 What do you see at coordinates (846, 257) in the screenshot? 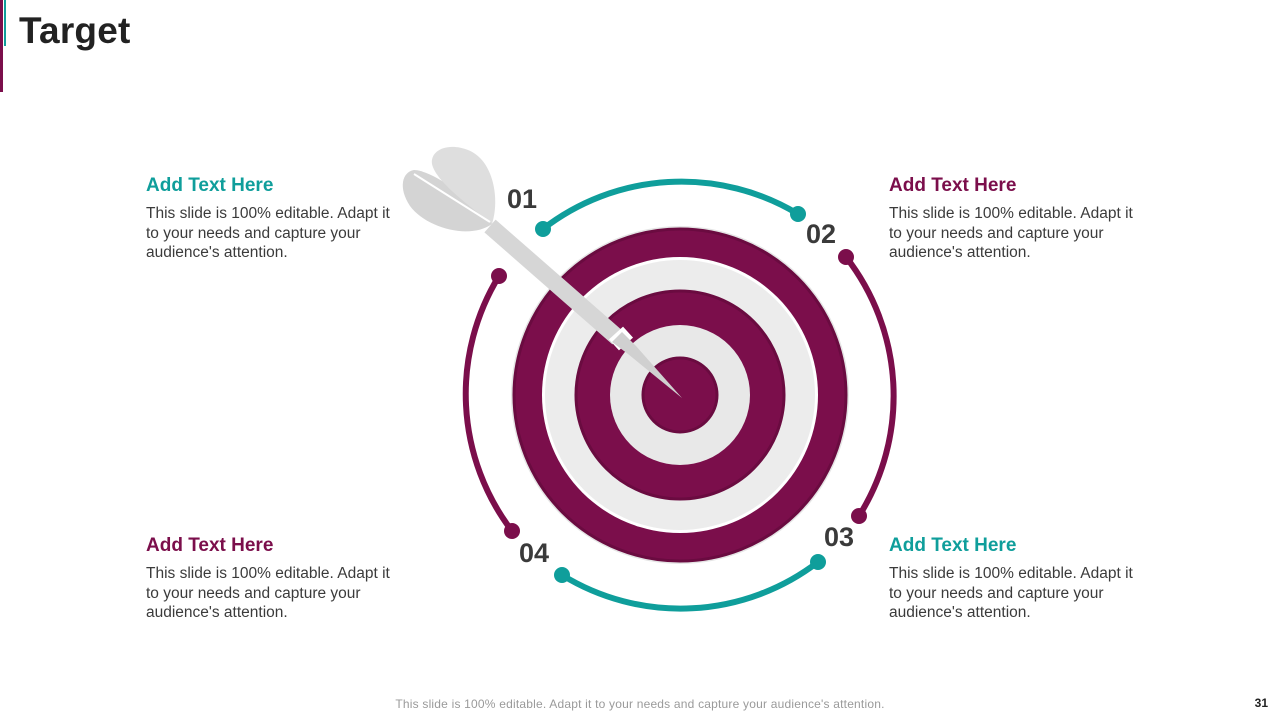
I see `arc-02-start-dot` at bounding box center [846, 257].